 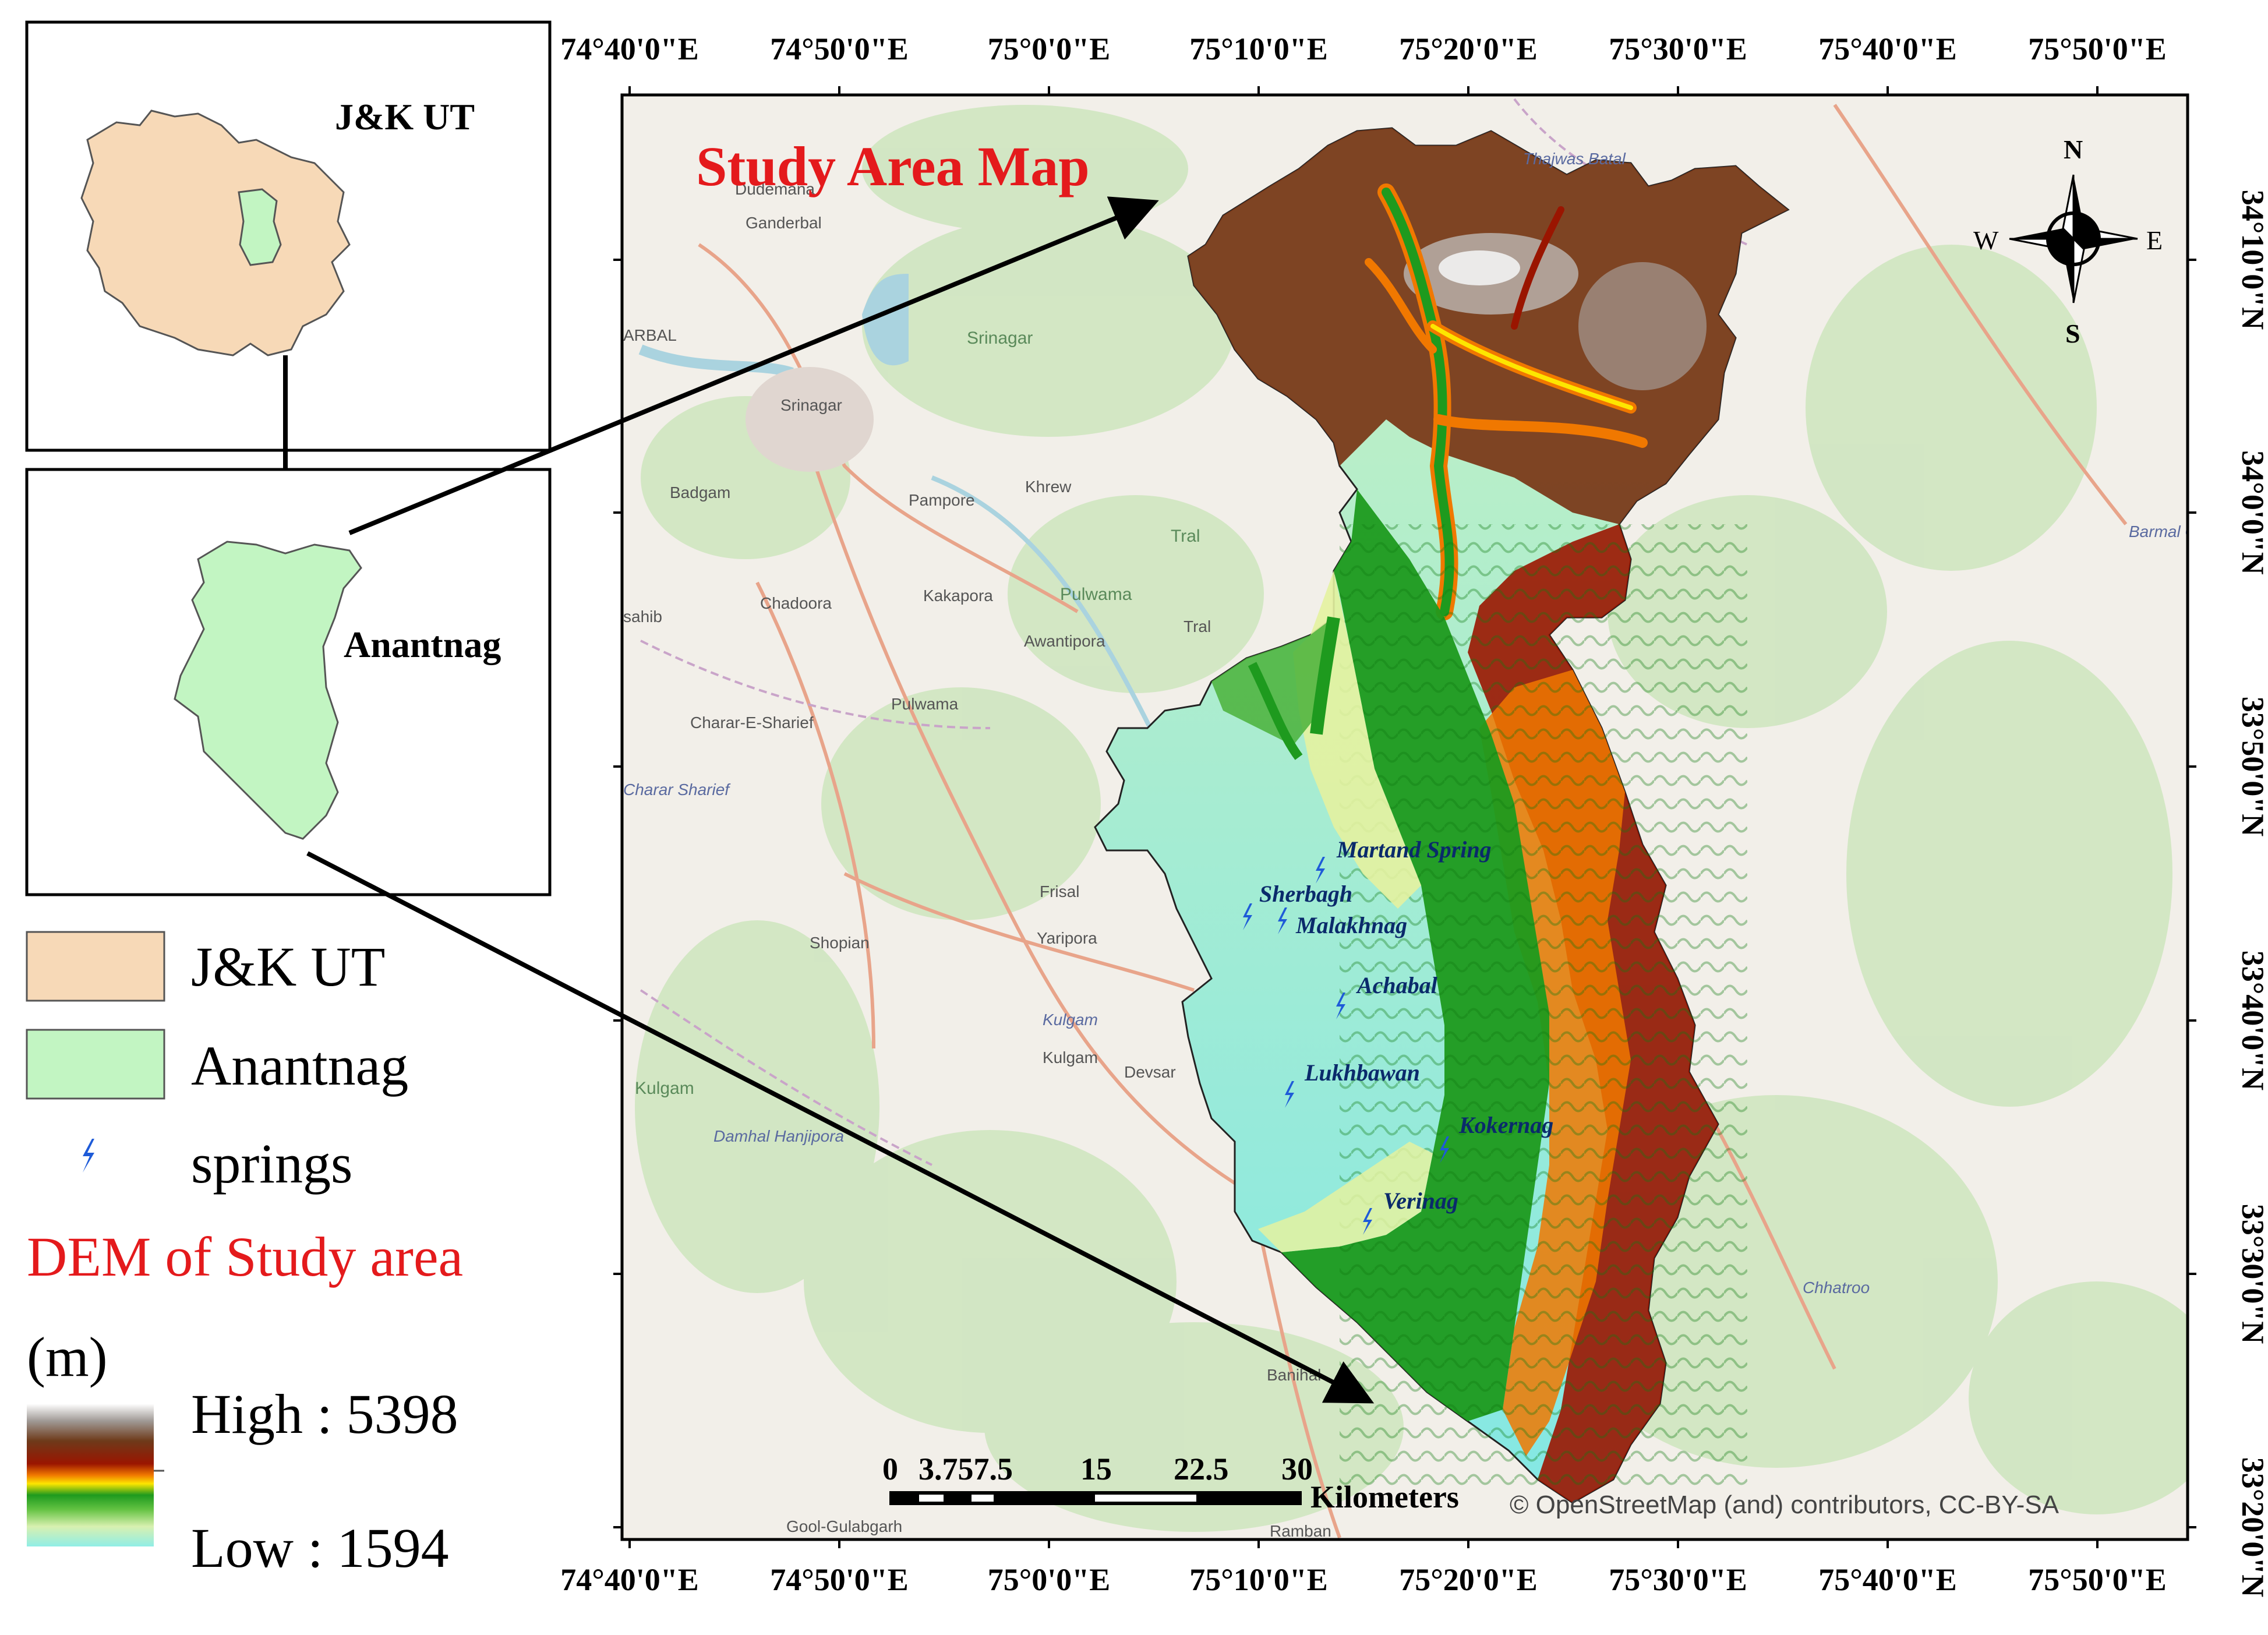 I want to click on svg-text: Thajwas Batal, so click(x=1575, y=159).